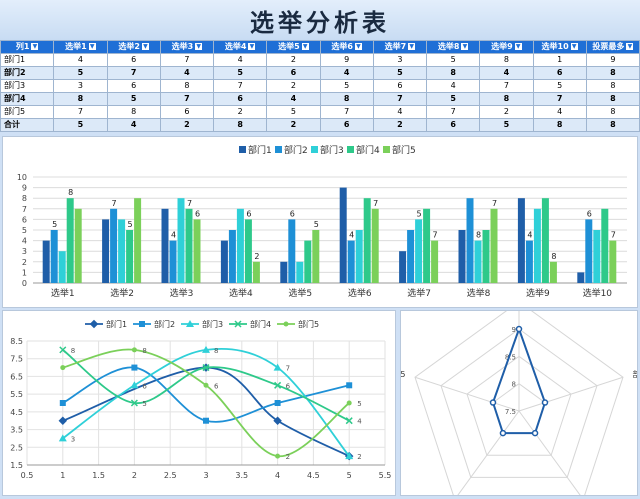 The height and width of the screenshot is (499, 640). I want to click on row-label: 部门3, so click(27, 86).